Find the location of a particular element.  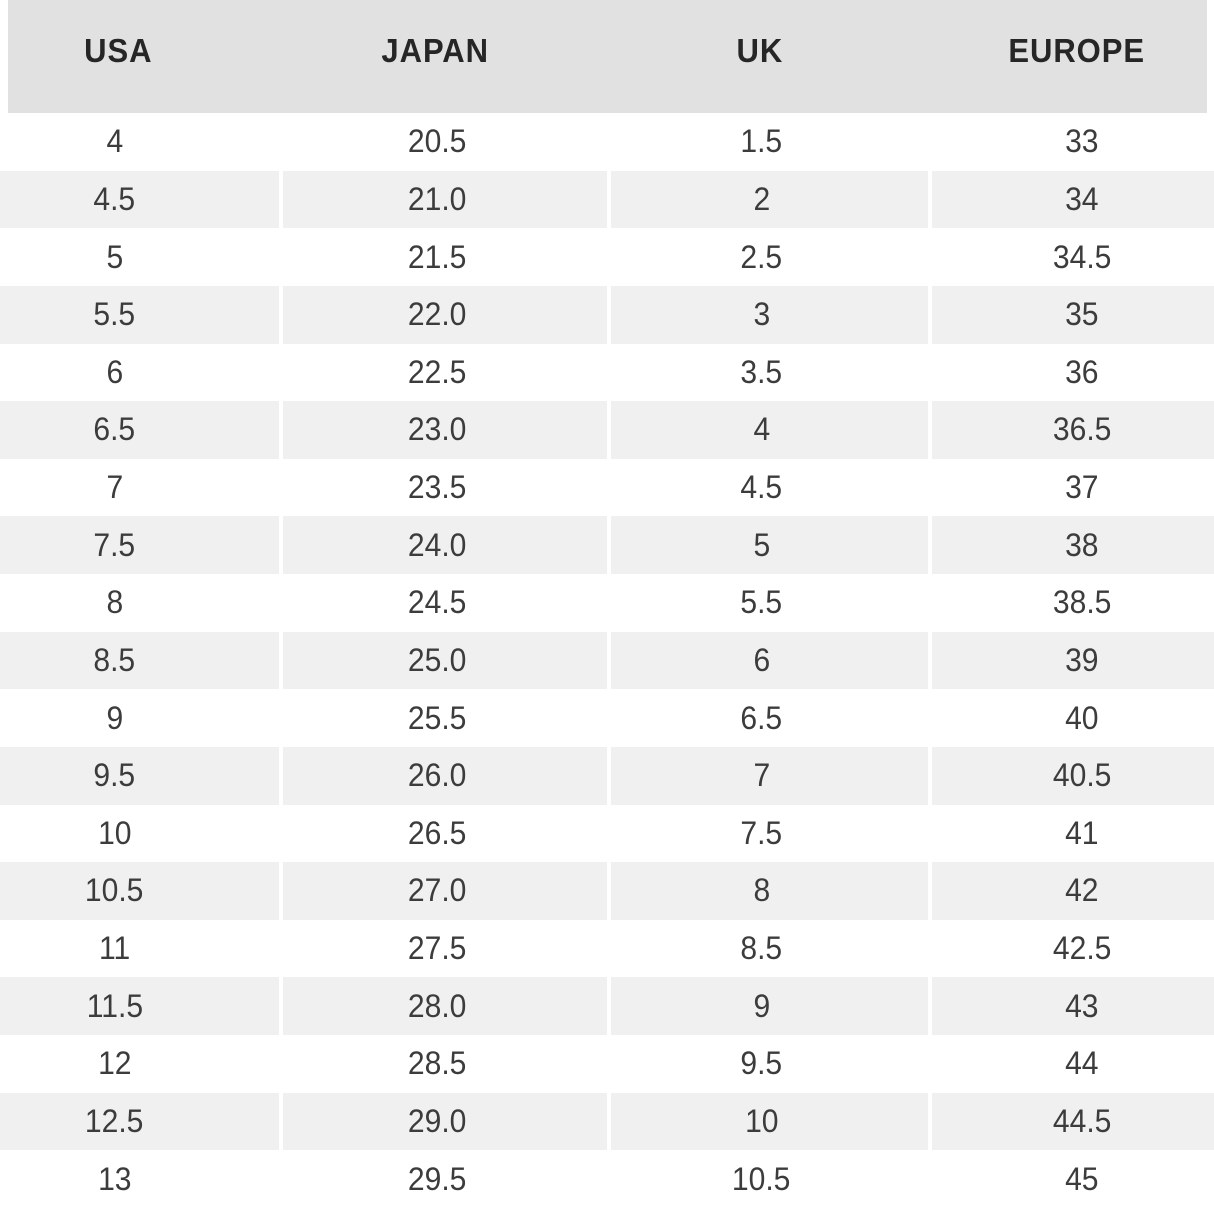

table-cell: 3 is located at coordinates (767, 314).